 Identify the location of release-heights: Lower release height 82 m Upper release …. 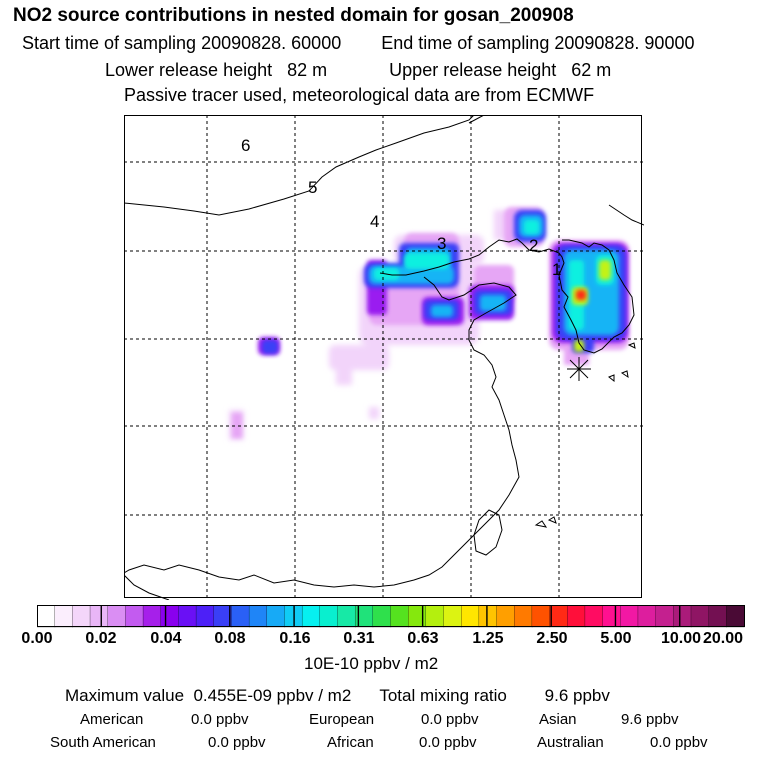
(358, 70).